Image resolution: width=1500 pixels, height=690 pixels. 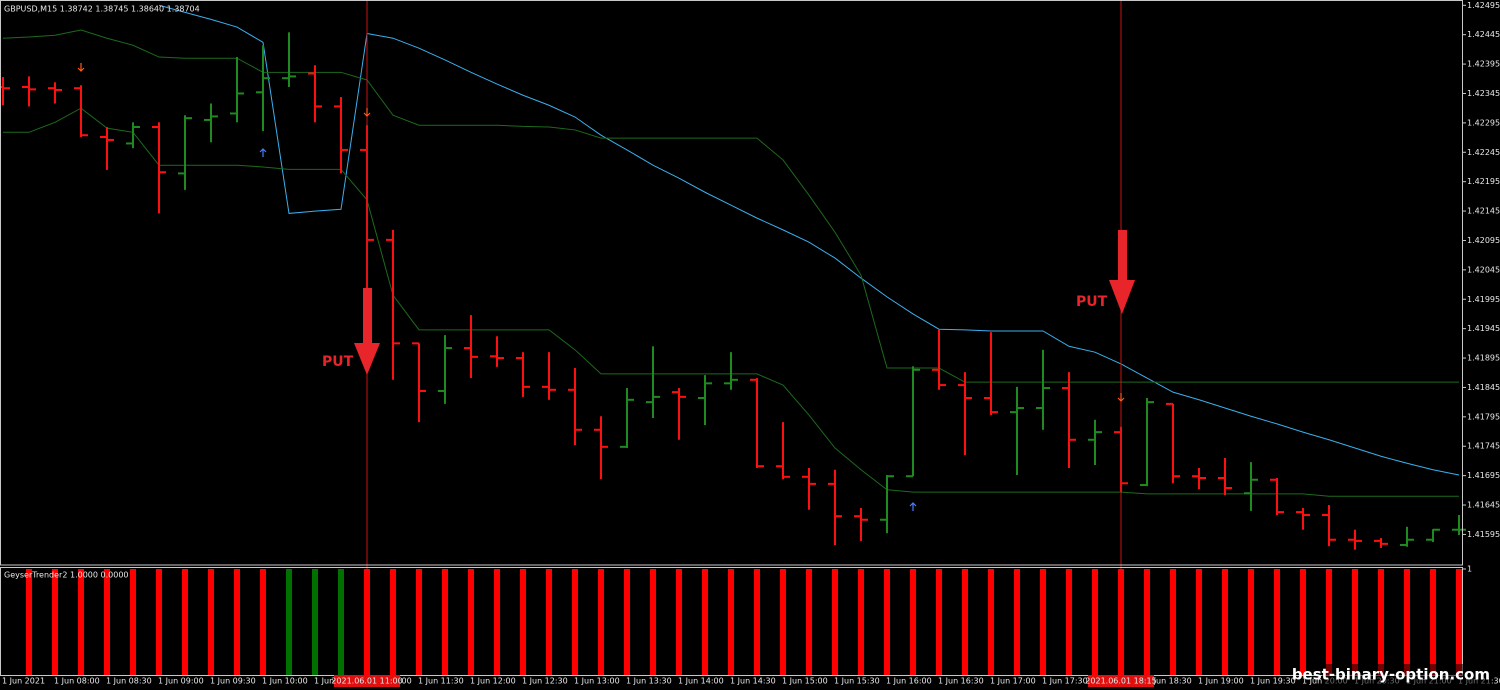 What do you see at coordinates (1483, 475) in the screenshot?
I see `y-tick-label: 1.41695` at bounding box center [1483, 475].